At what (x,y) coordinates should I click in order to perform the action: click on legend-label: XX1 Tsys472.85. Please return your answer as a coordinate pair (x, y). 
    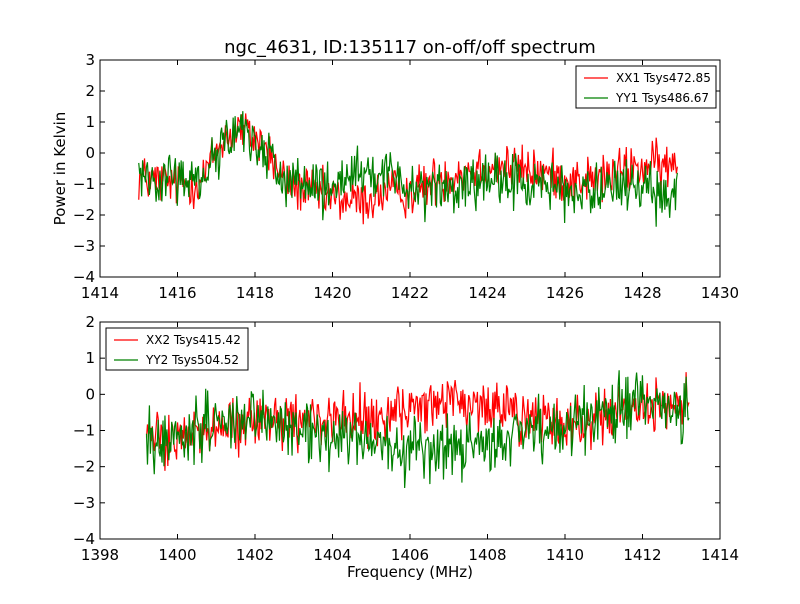
    Looking at the image, I should click on (663, 78).